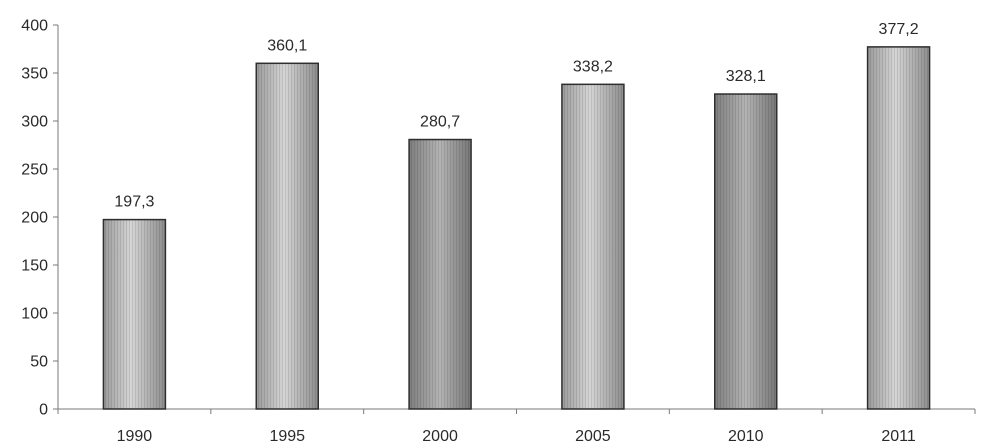 The height and width of the screenshot is (447, 1000). What do you see at coordinates (134, 202) in the screenshot?
I see `bar-value-label: 197,3` at bounding box center [134, 202].